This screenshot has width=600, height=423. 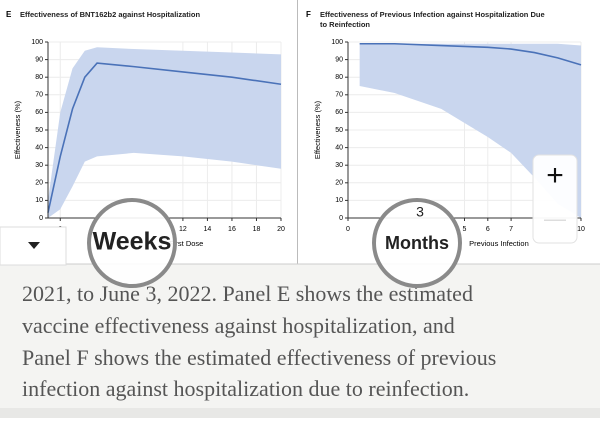 What do you see at coordinates (581, 229) in the screenshot?
I see `x-tick-label: 10` at bounding box center [581, 229].